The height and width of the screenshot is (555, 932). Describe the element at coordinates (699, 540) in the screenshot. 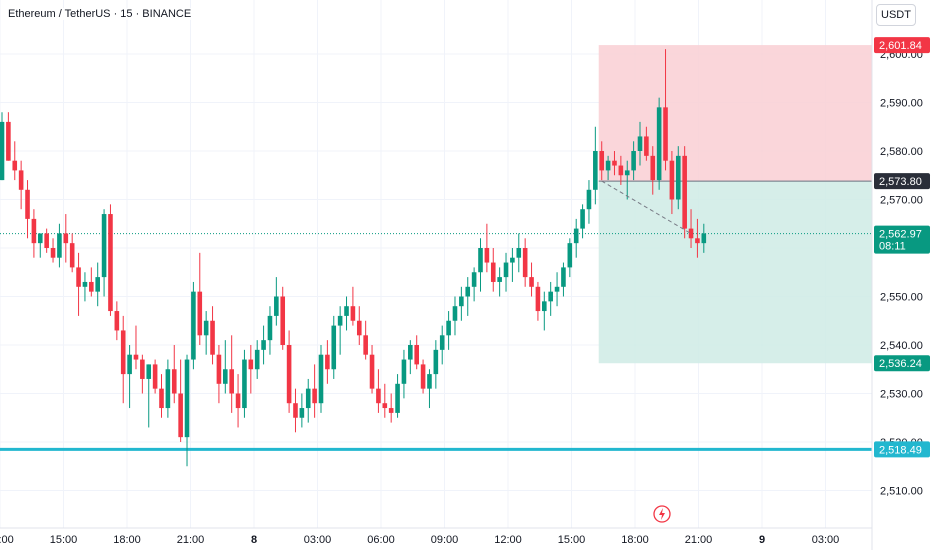

I see `x-tick-label: 21:00` at that location.